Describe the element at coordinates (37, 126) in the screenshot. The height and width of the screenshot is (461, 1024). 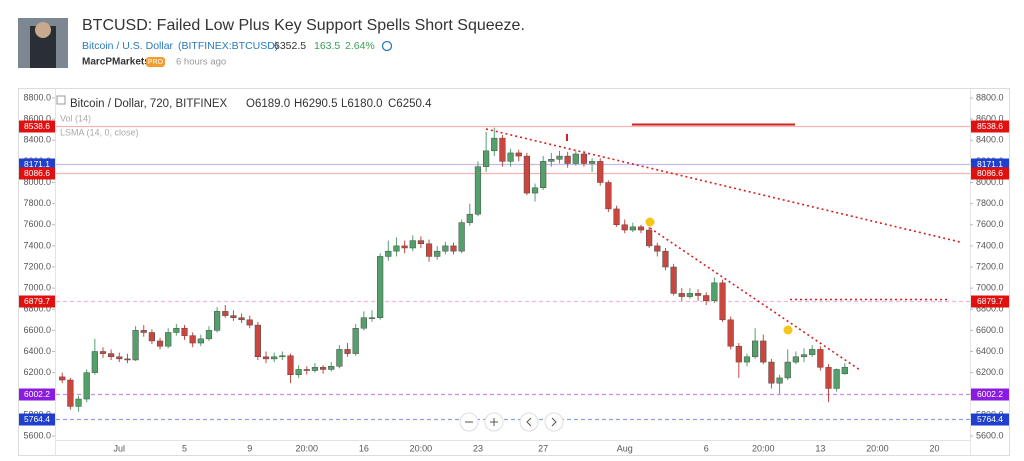
I see `level-tag-label: 8538.6` at that location.